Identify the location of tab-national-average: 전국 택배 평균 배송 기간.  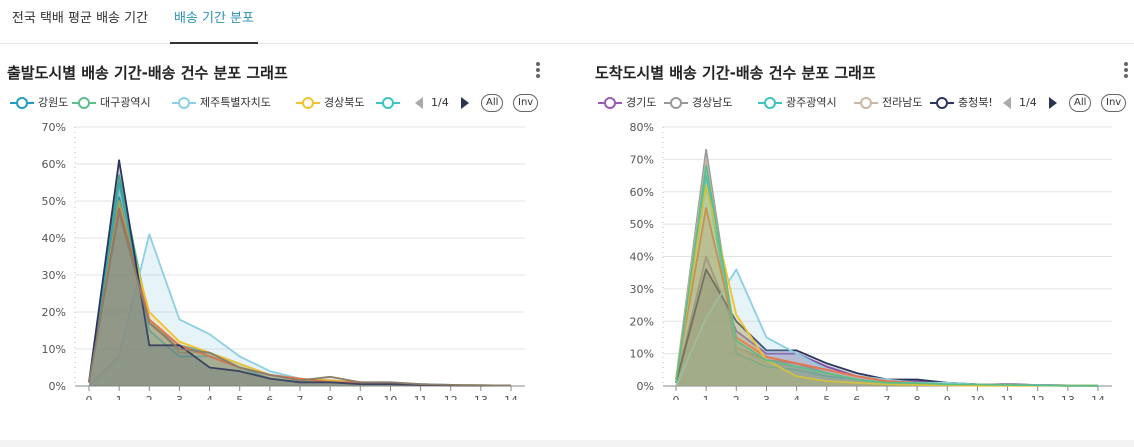
(80, 18).